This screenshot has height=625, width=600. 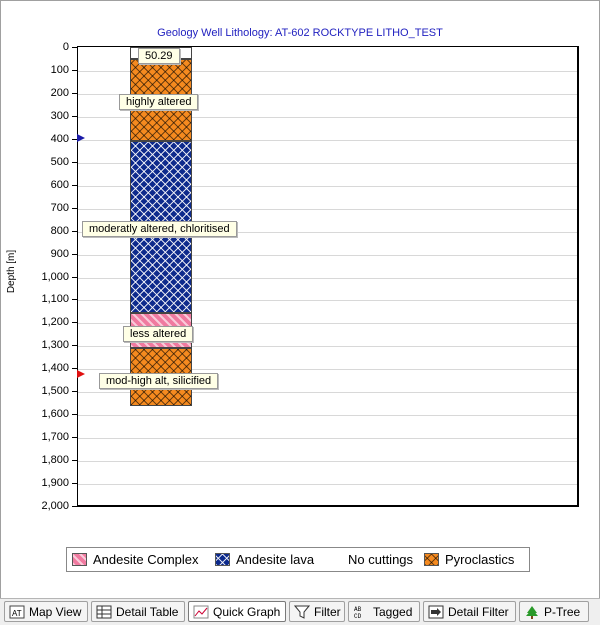 What do you see at coordinates (480, 559) in the screenshot?
I see `legend-label: Pyroclastics` at bounding box center [480, 559].